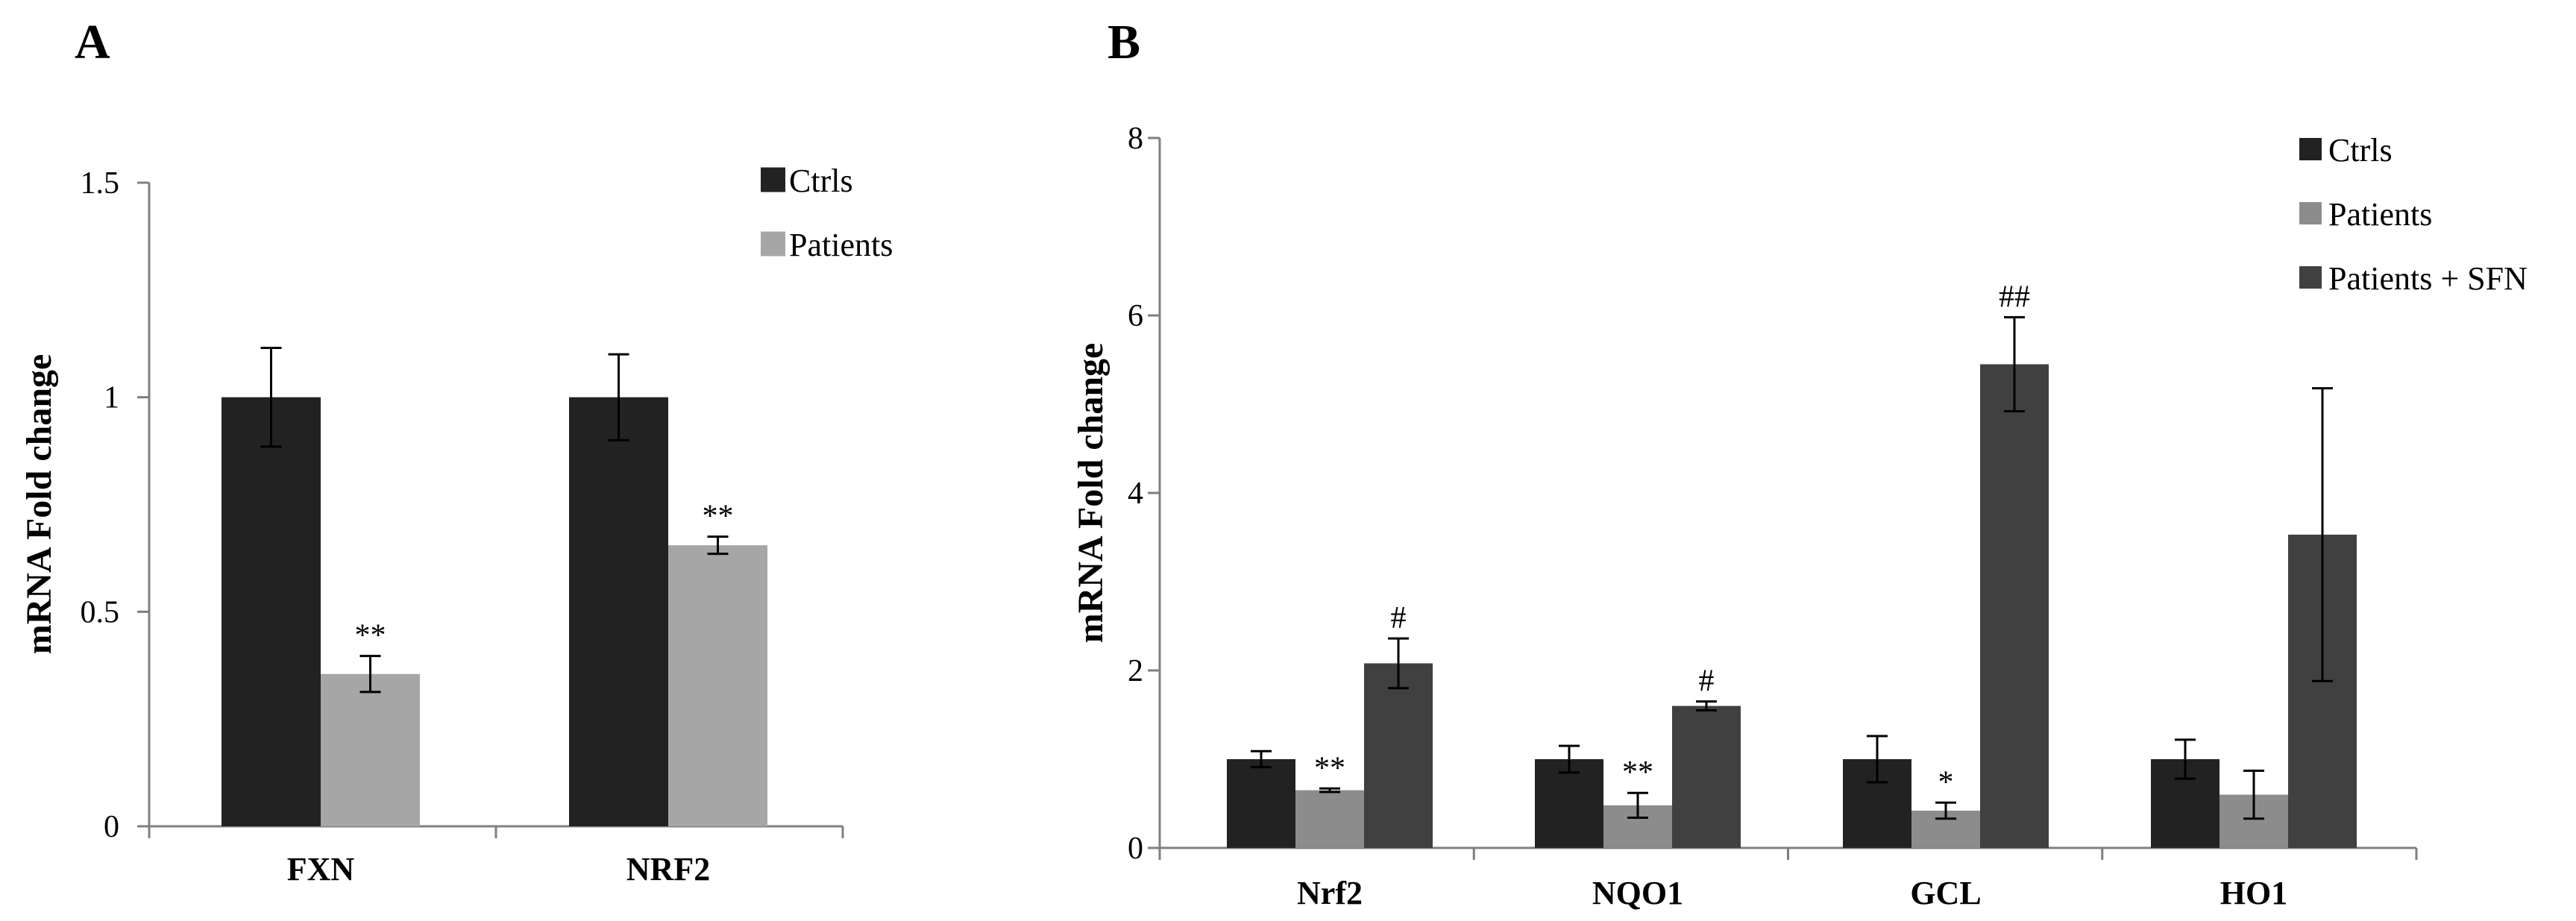 This screenshot has height=921, width=2576. Describe the element at coordinates (321, 869) in the screenshot. I see `x-category-label: FXN` at that location.